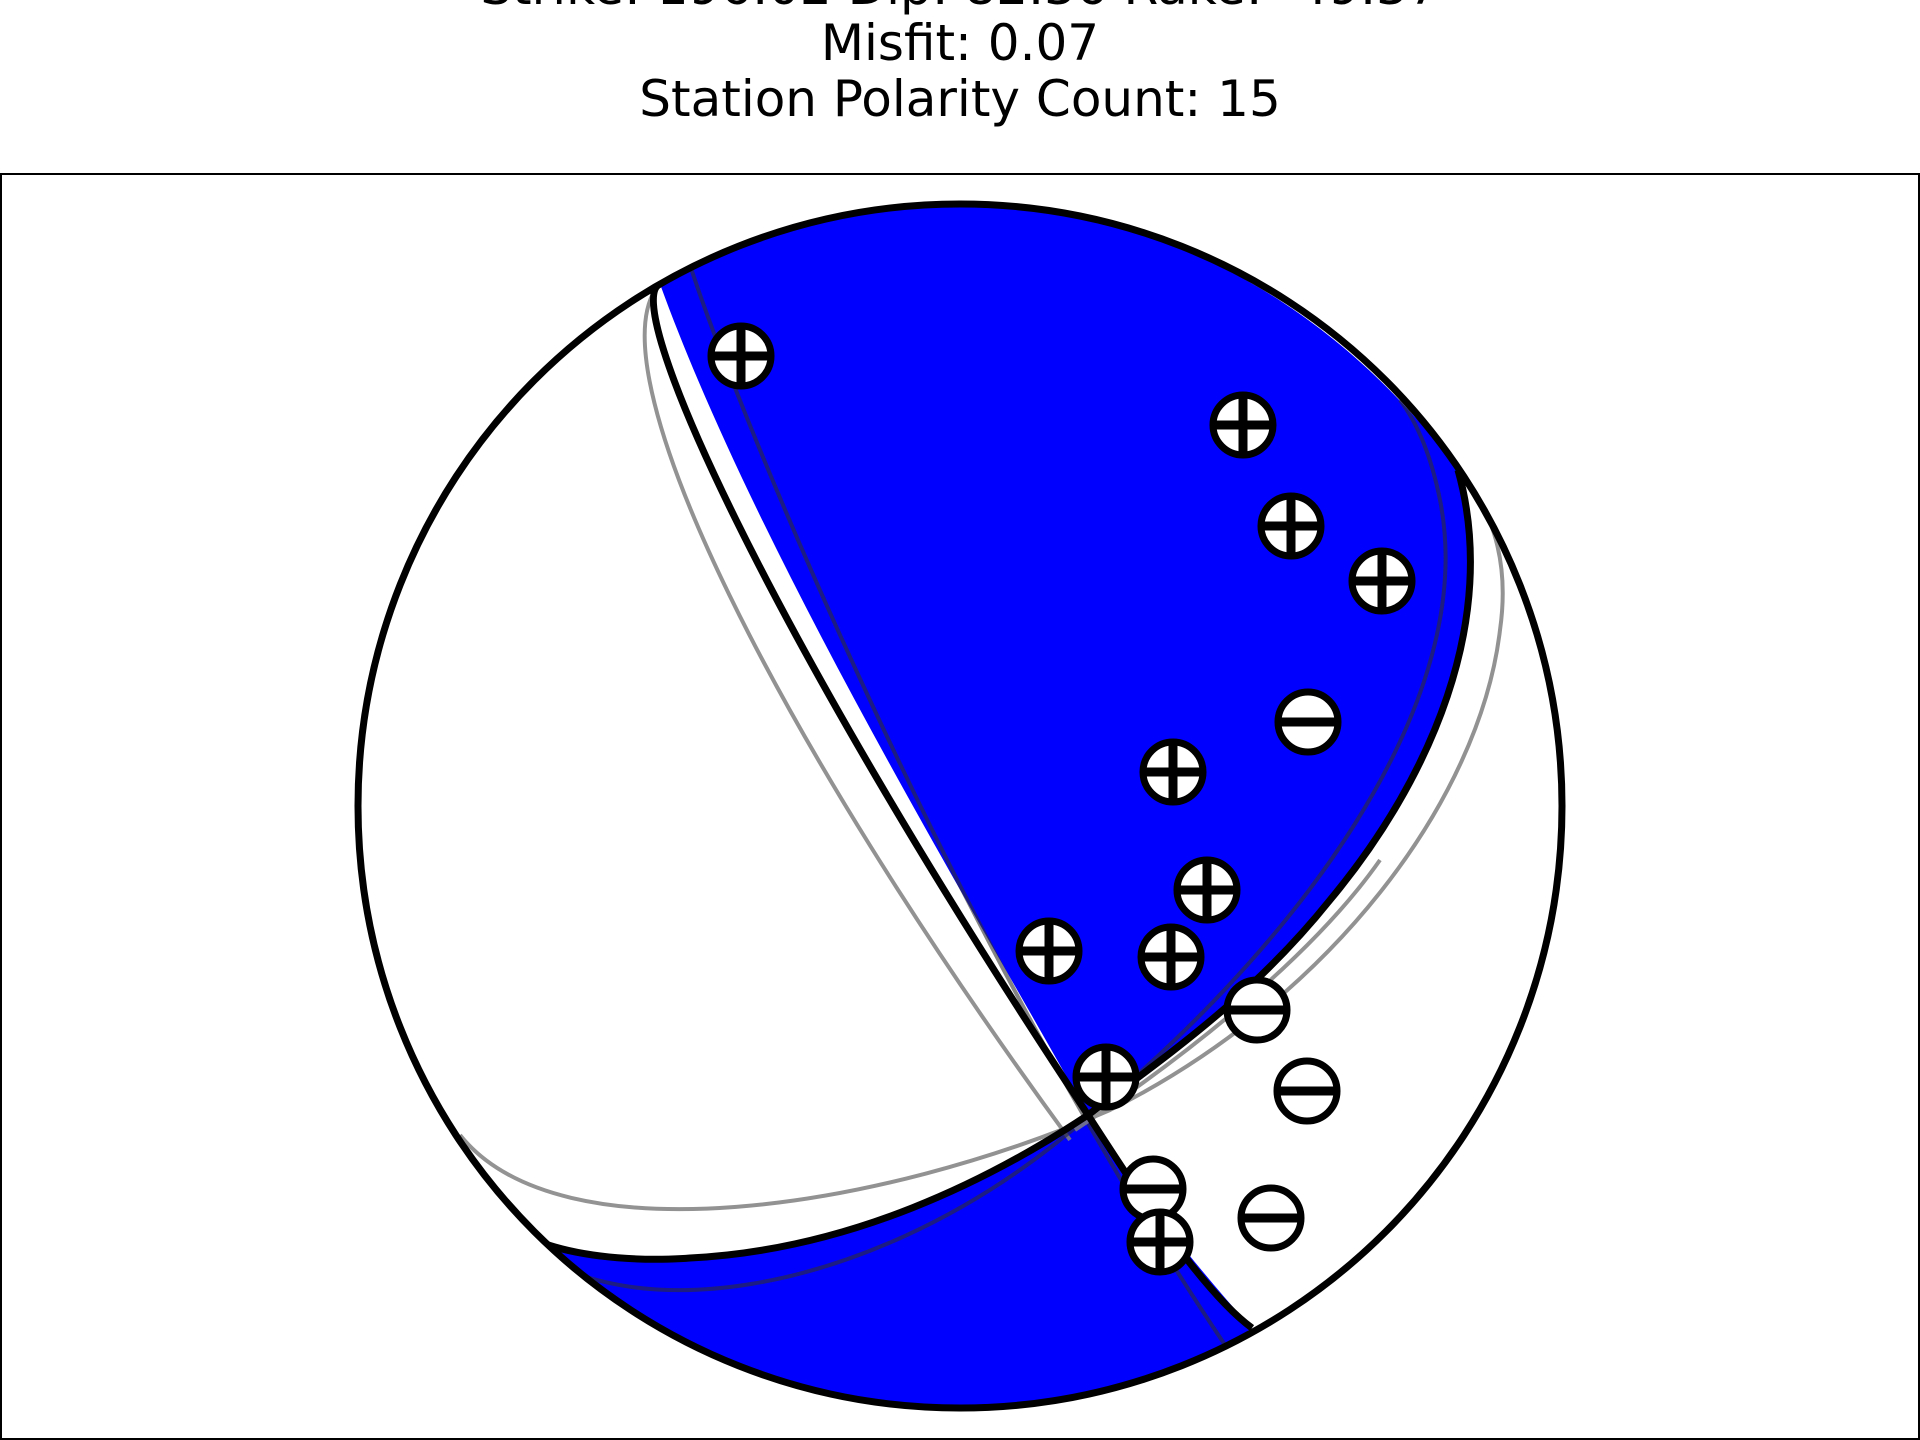  What do you see at coordinates (960, 43) in the screenshot?
I see `title-line-misfit: Misfit: 0.07` at bounding box center [960, 43].